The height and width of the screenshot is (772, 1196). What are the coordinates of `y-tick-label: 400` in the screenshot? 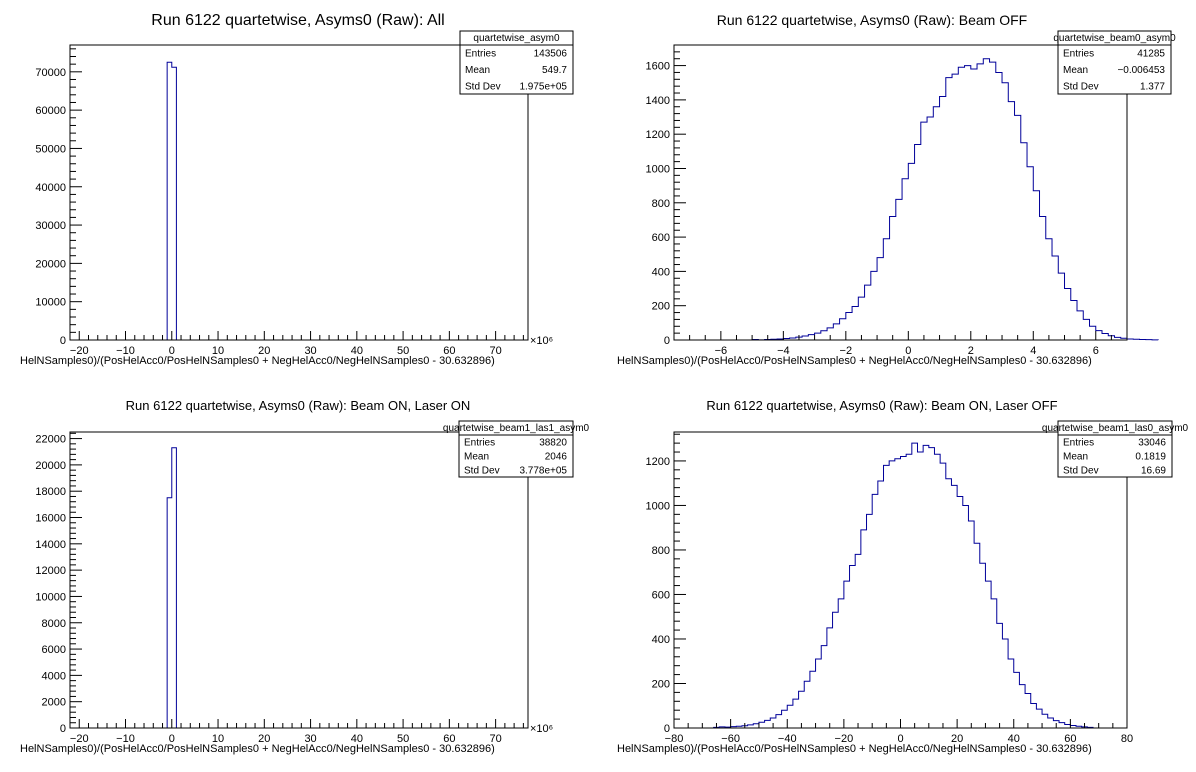 It's located at (661, 640).